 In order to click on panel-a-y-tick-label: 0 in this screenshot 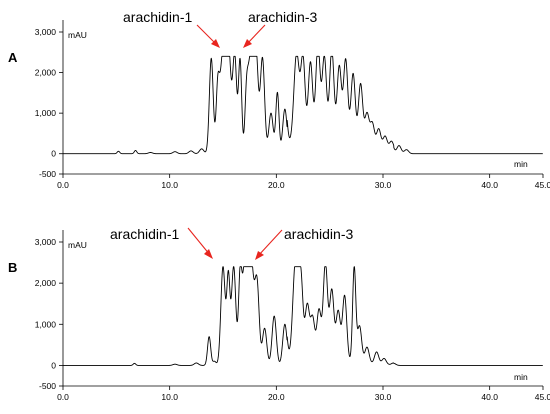, I will do `click(53, 154)`.